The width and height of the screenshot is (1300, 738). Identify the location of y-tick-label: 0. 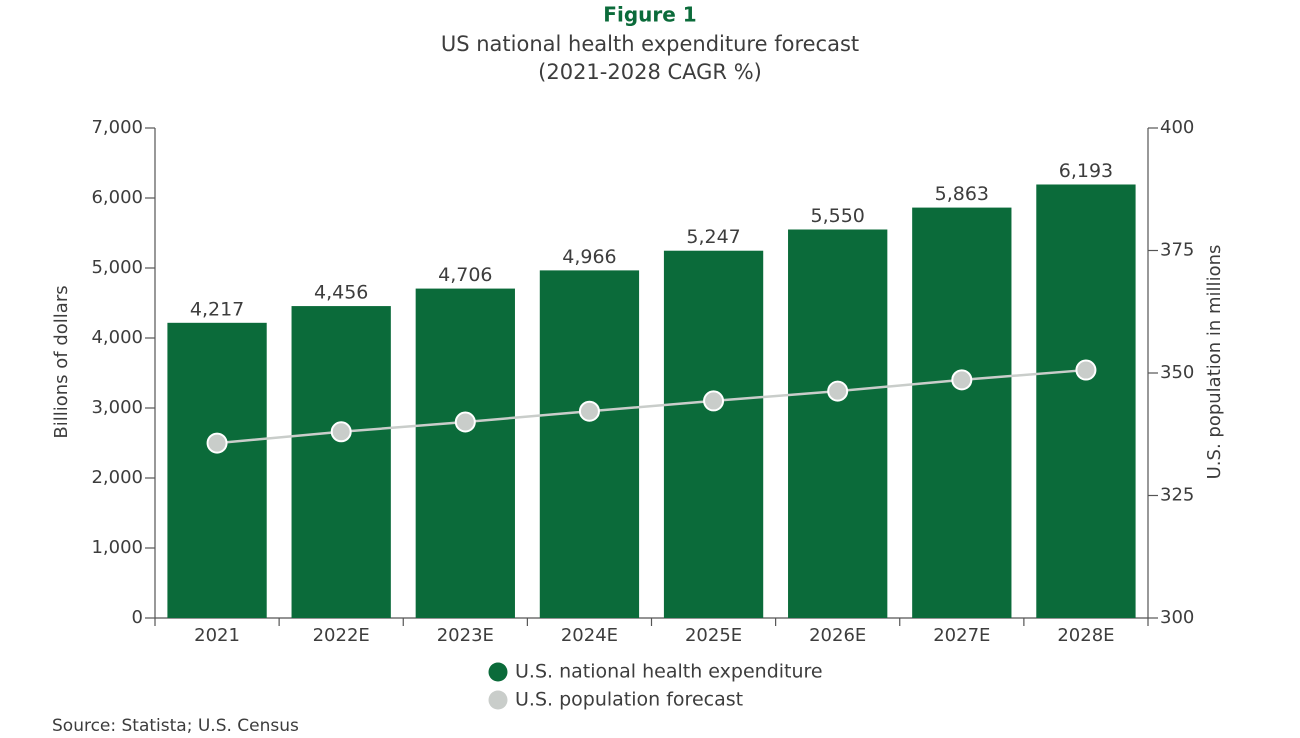
(137, 617).